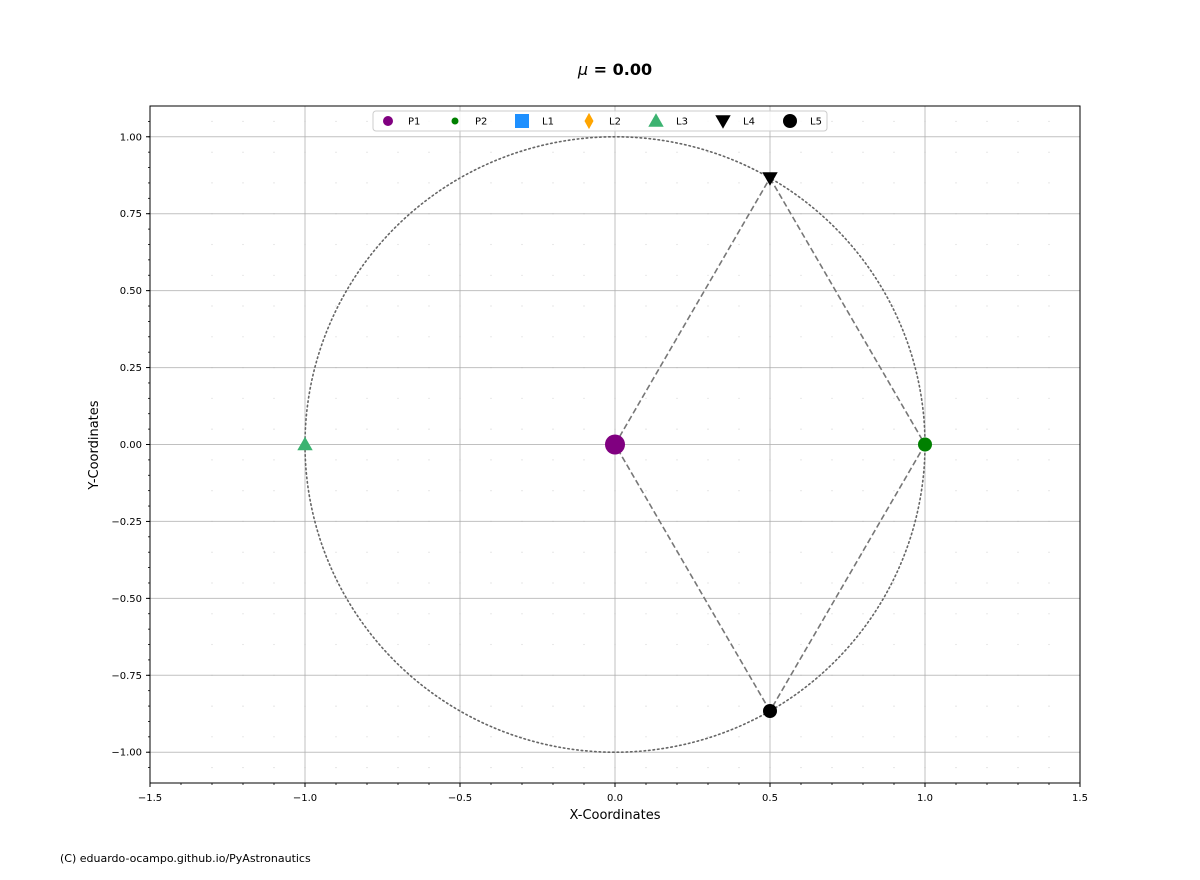  Describe the element at coordinates (126, 676) in the screenshot. I see `y-tick-label: −0.75` at that location.